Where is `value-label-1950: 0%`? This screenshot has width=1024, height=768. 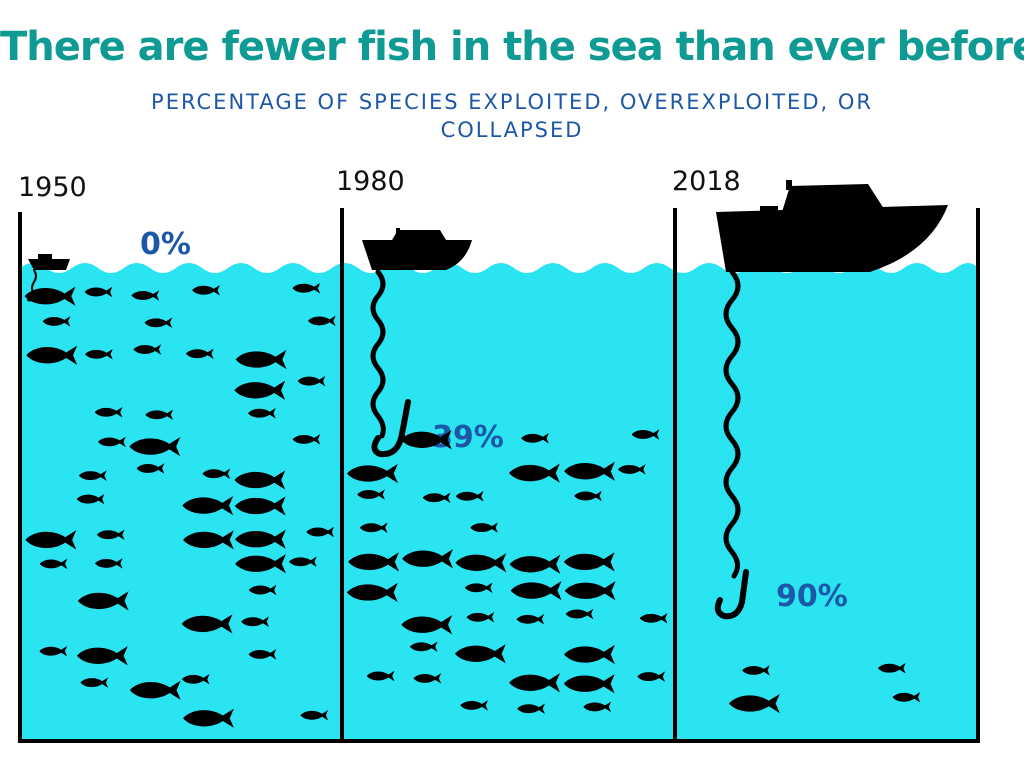
value-label-1950: 0% is located at coordinates (165, 244).